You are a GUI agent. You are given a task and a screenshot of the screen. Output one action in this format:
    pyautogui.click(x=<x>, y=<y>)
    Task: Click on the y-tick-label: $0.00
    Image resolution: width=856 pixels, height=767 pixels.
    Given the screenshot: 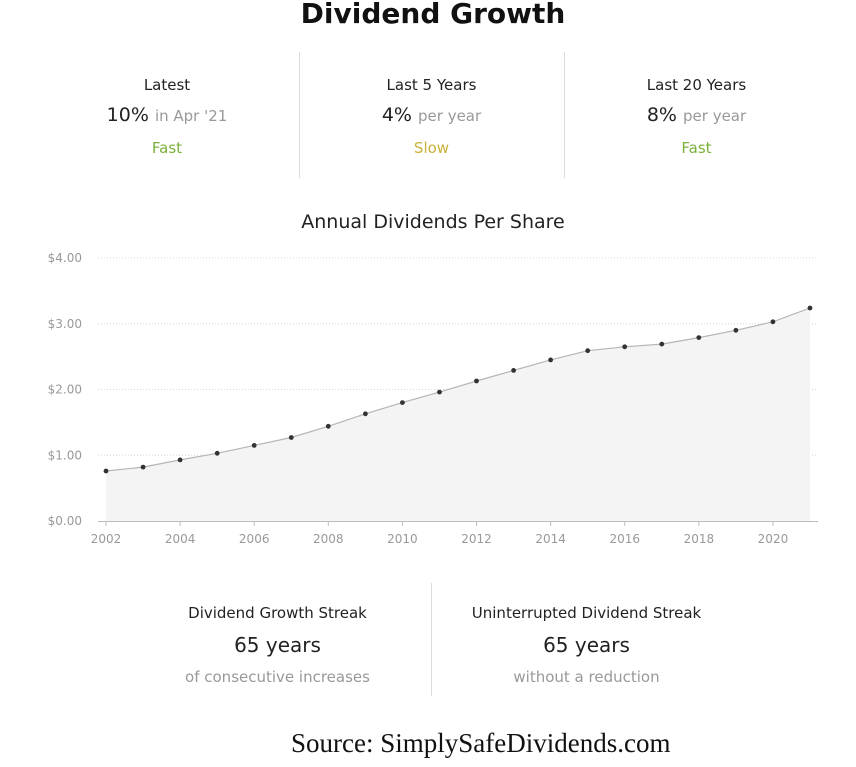 What is the action you would take?
    pyautogui.click(x=65, y=521)
    